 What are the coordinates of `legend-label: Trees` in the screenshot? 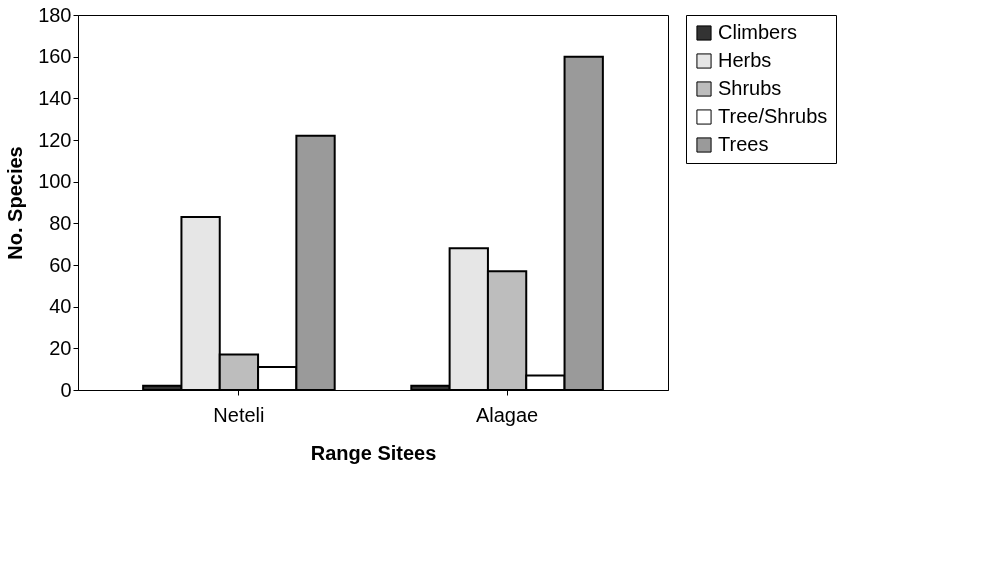 It's located at (743, 144).